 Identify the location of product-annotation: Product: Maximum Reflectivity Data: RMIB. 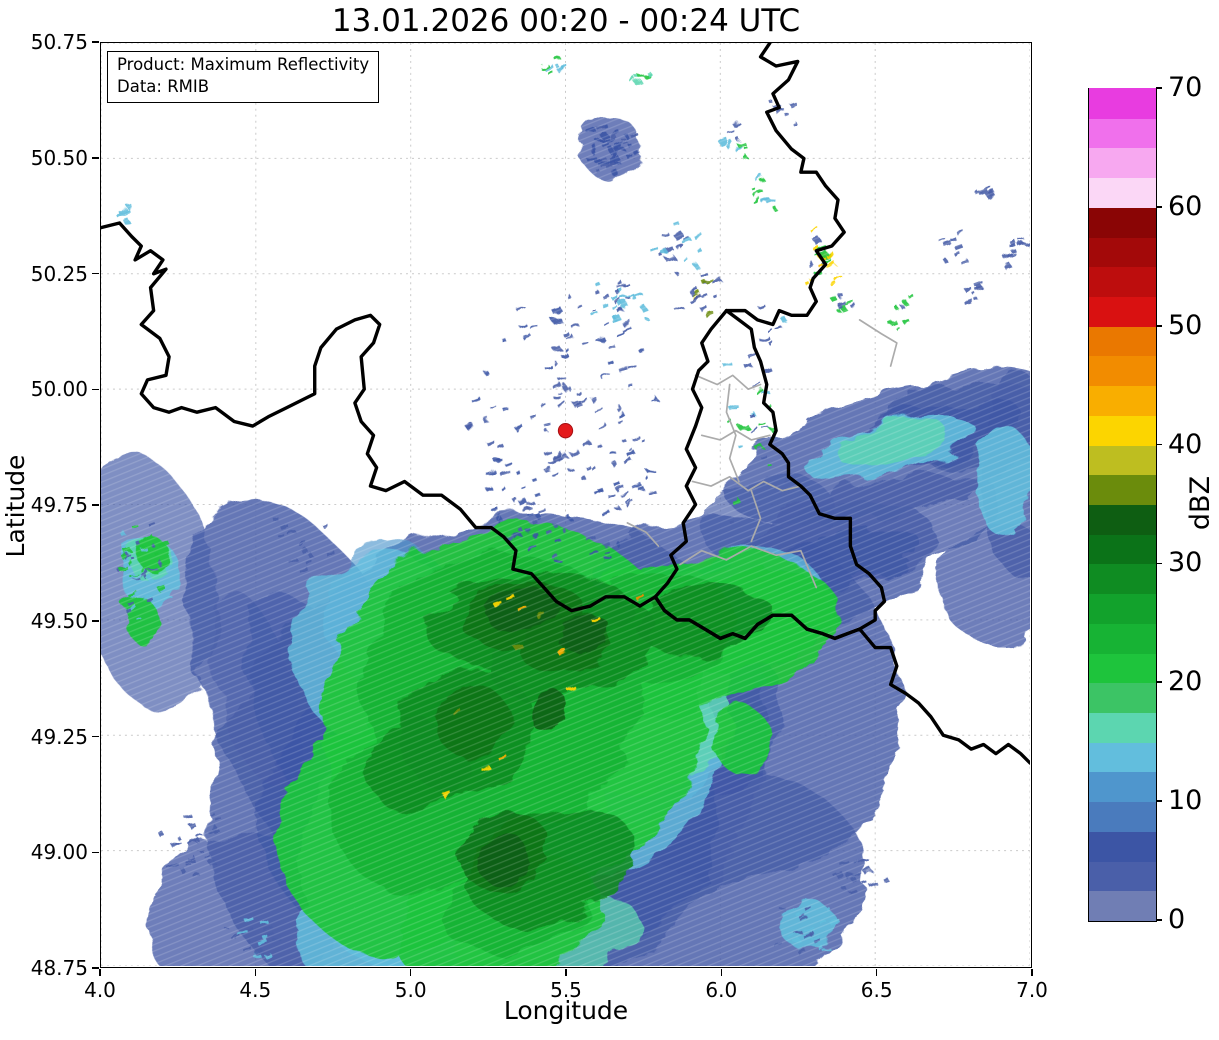
(243, 77).